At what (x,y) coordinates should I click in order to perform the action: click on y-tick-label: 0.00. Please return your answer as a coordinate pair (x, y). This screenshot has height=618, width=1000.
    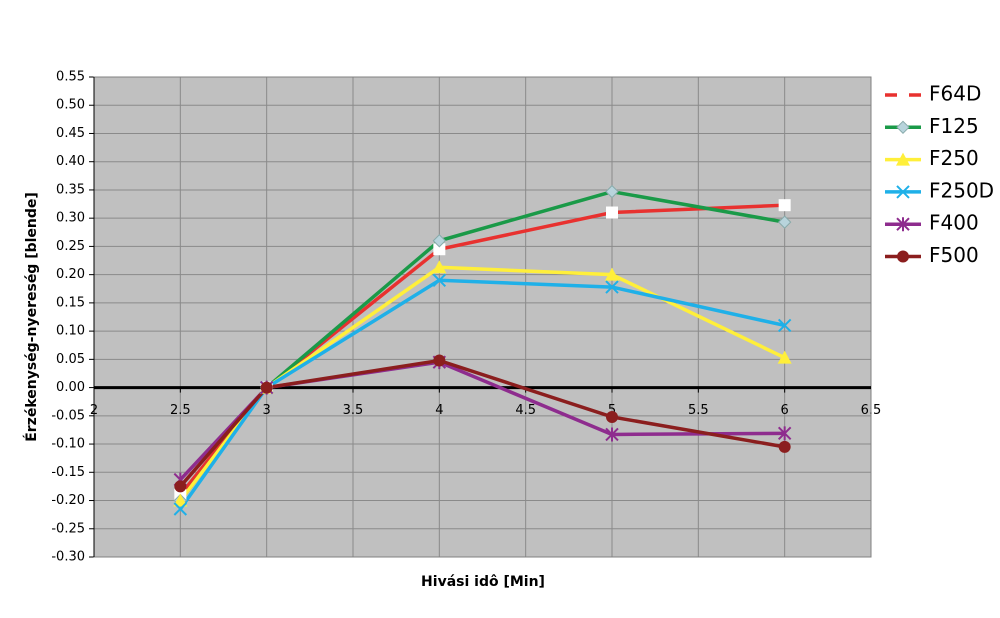
    Looking at the image, I should click on (70, 387).